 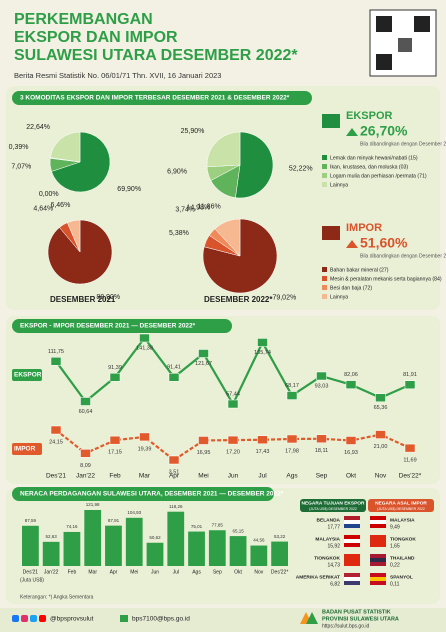 What do you see at coordinates (395, 584) in the screenshot?
I see `country-value: 0,11` at bounding box center [395, 584].